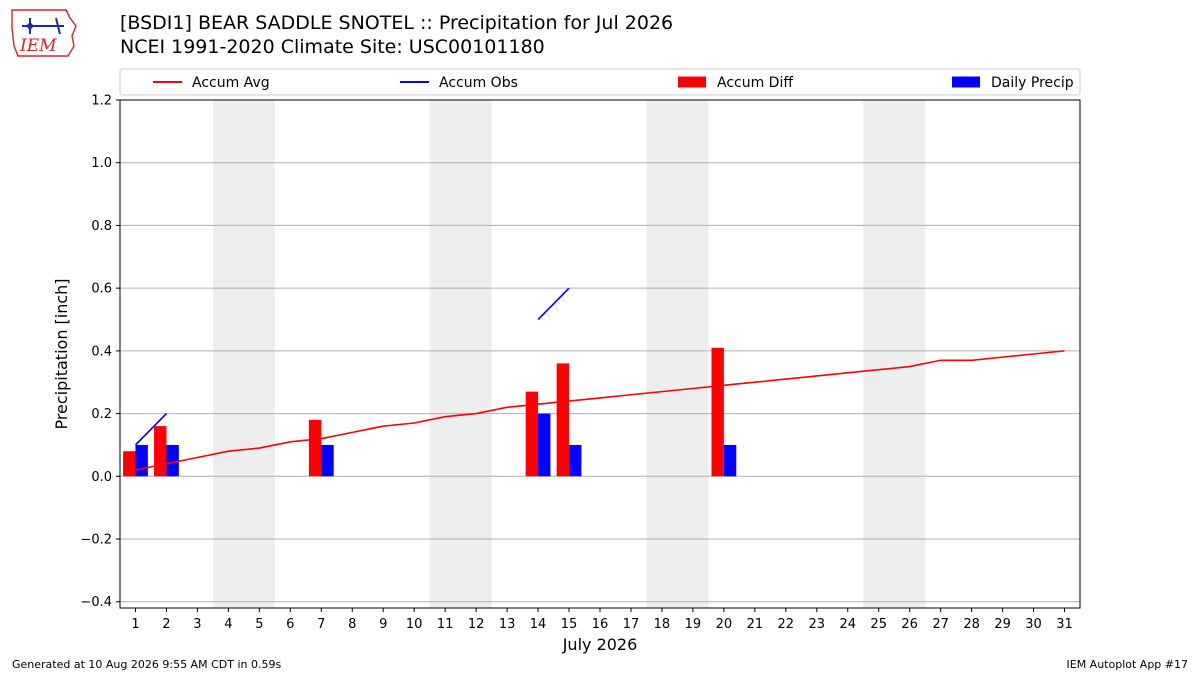 The image size is (1200, 675). Describe the element at coordinates (847, 624) in the screenshot. I see `x-tick-label: 24` at that location.